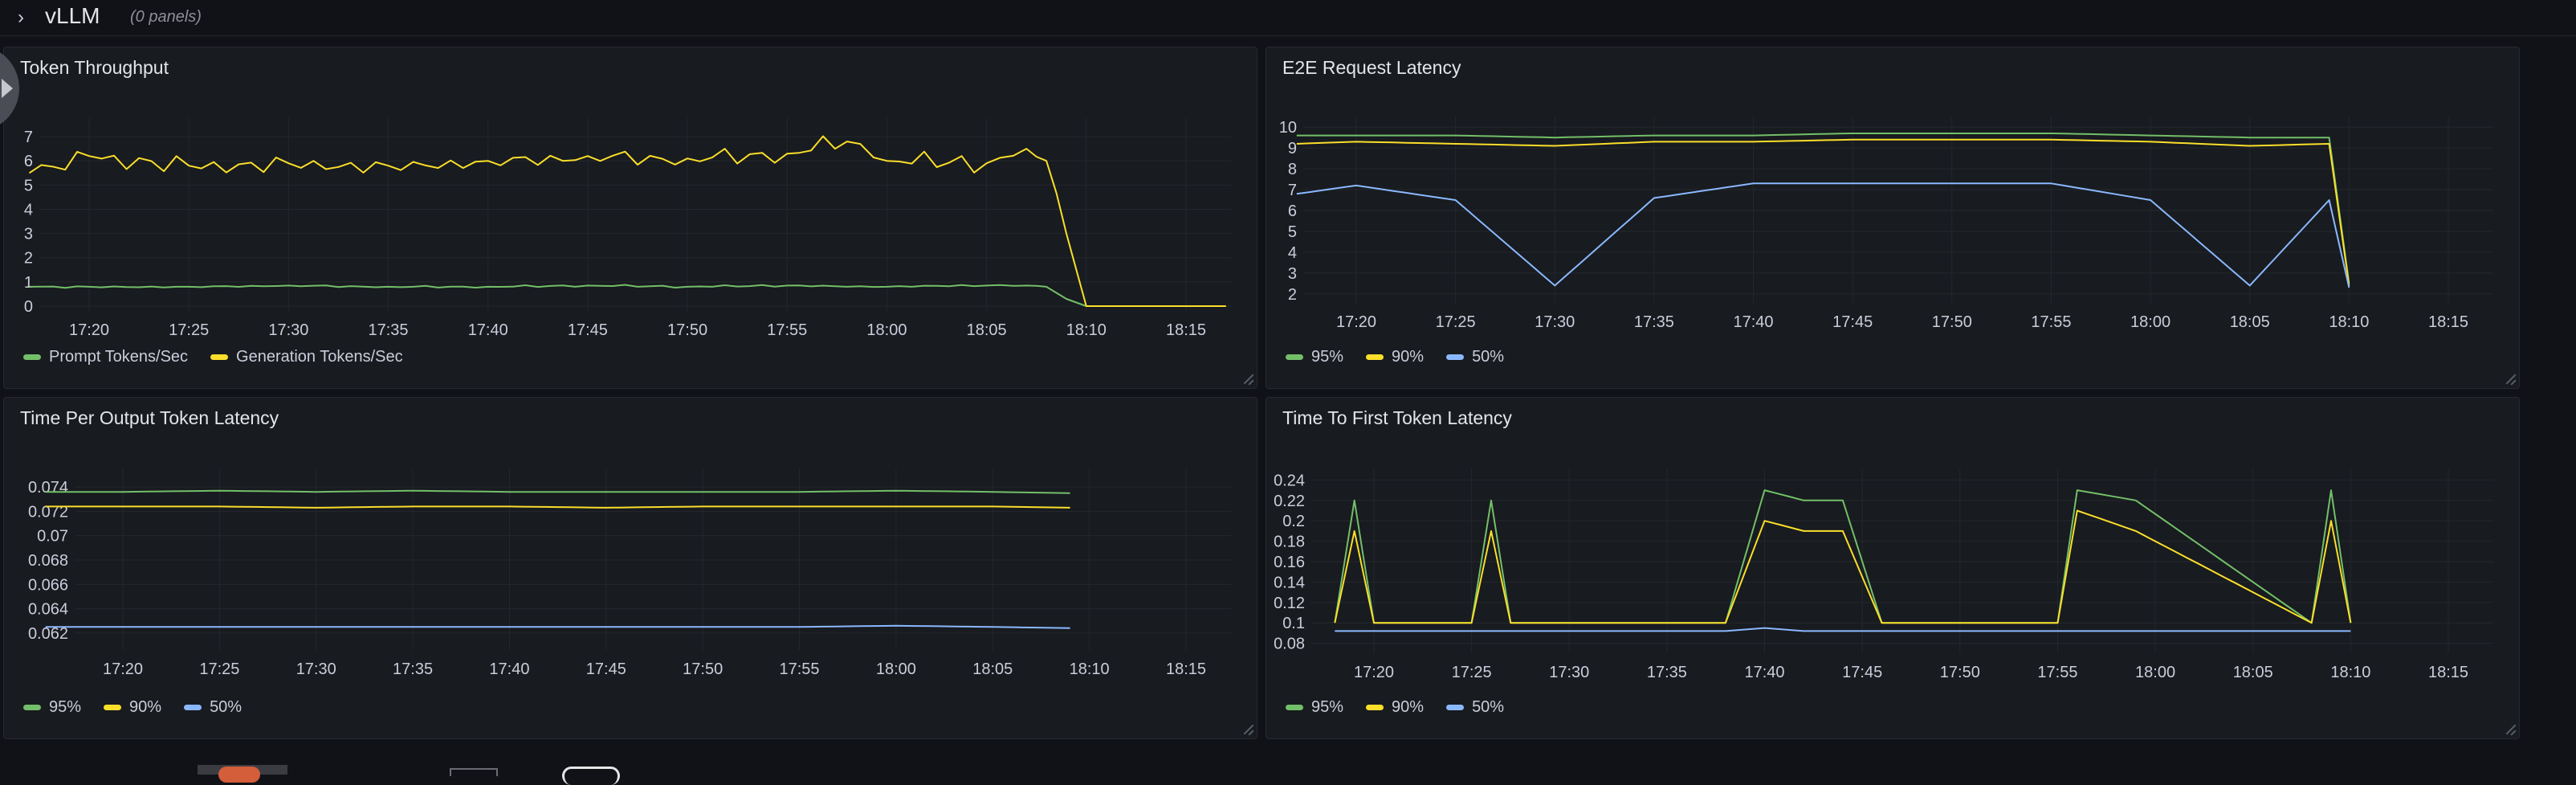 Image resolution: width=2576 pixels, height=785 pixels. Describe the element at coordinates (627, 221) in the screenshot. I see `series-line-generation-tokens-sec` at that location.